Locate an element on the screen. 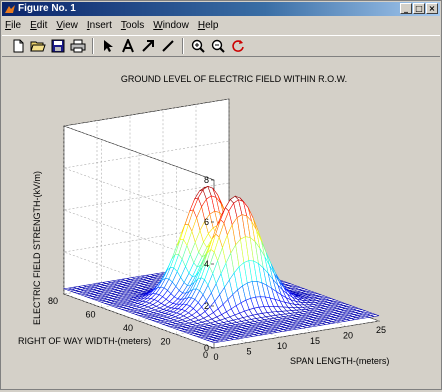 This screenshot has width=442, height=392. title-bar: Figure No. 1 _ □ × is located at coordinates (221, 9).